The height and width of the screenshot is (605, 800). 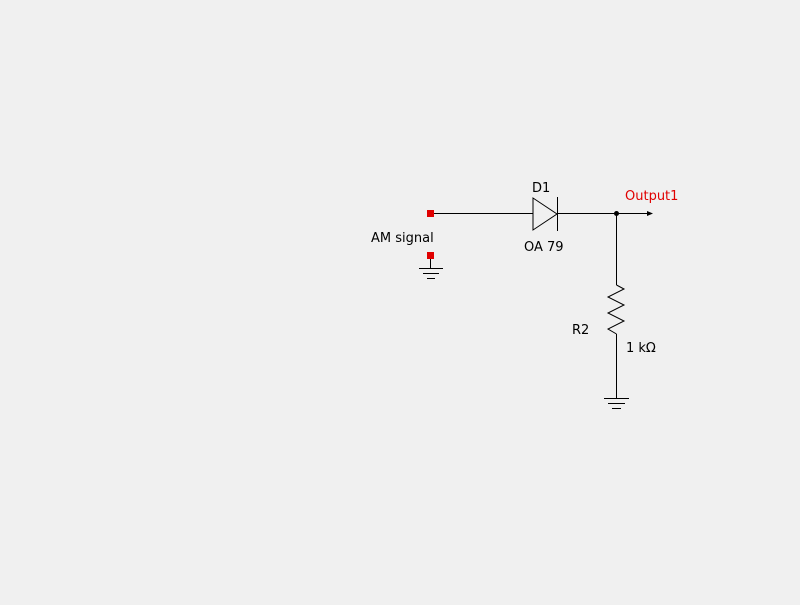 What do you see at coordinates (650, 213) in the screenshot?
I see `output-arrow-icon` at bounding box center [650, 213].